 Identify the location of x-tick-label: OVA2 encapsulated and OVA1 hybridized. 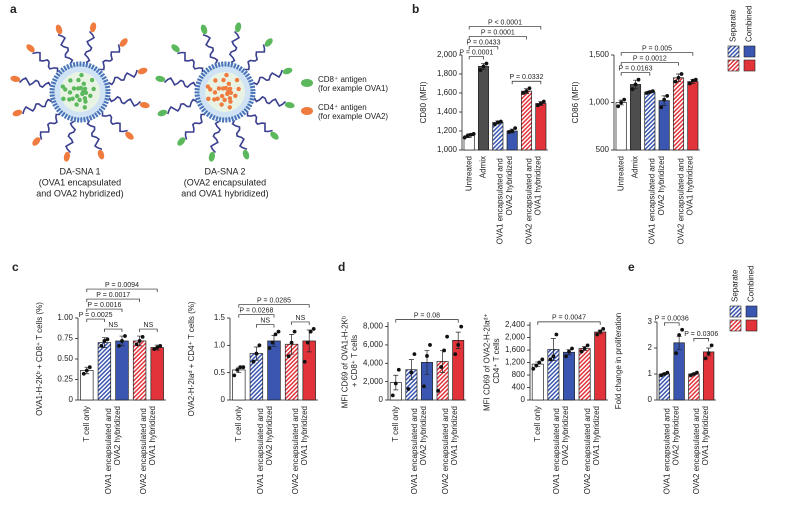
(592, 450).